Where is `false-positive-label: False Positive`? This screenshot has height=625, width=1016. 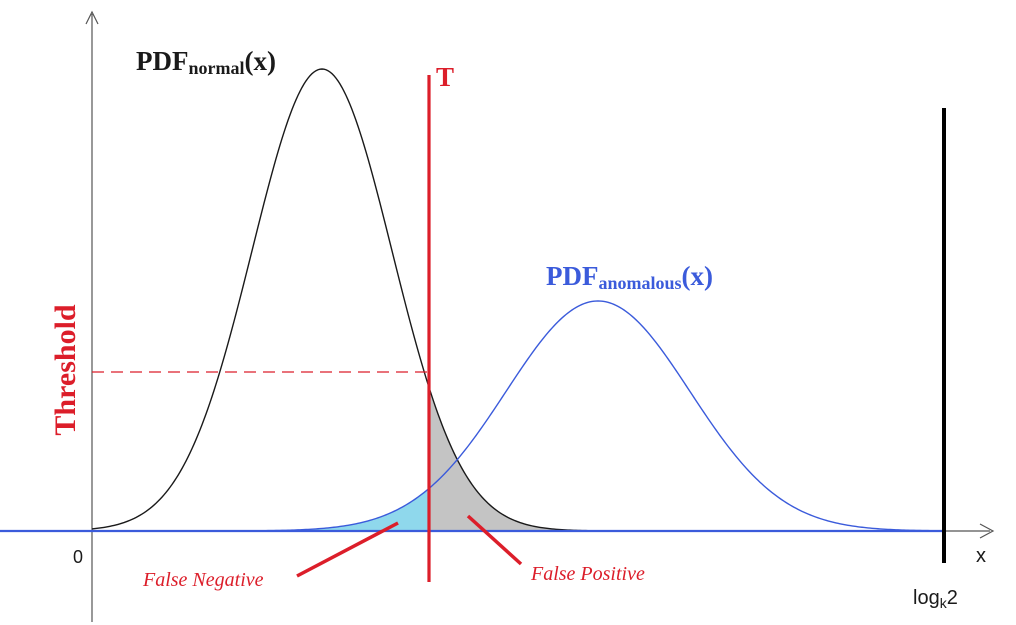
false-positive-label: False Positive is located at coordinates (587, 574).